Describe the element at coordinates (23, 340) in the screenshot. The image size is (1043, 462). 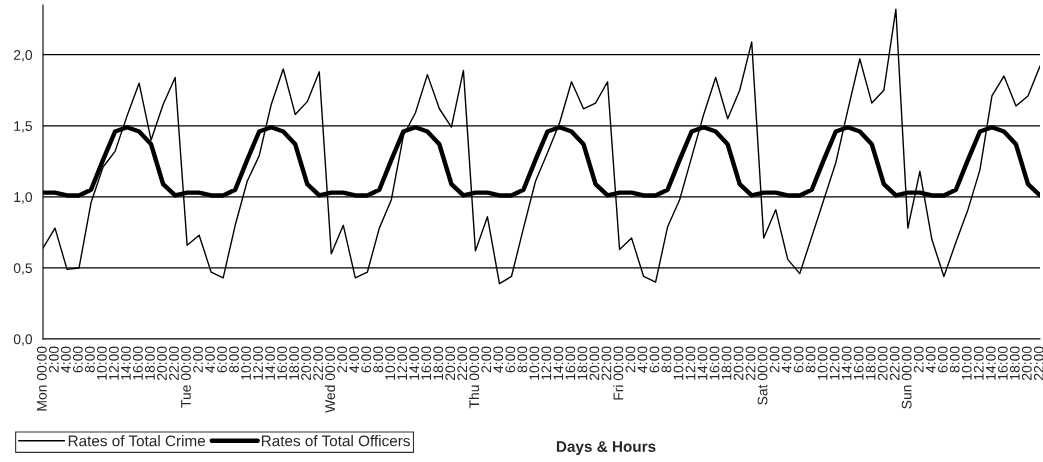
I see `y-tick-label: 0,0` at that location.